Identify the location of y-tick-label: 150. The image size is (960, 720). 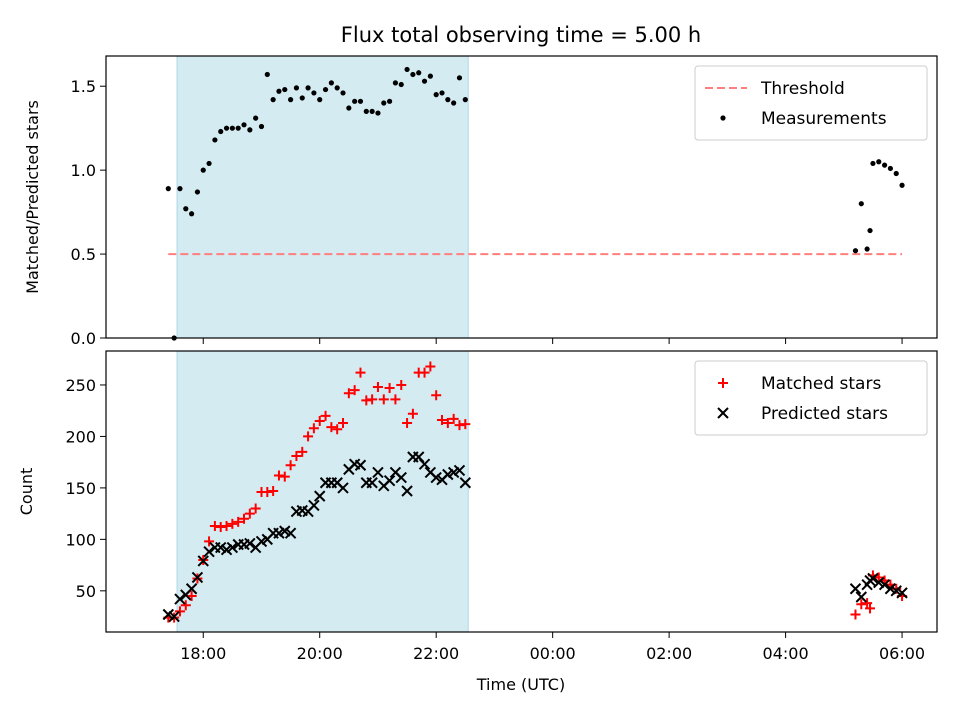
(80, 488).